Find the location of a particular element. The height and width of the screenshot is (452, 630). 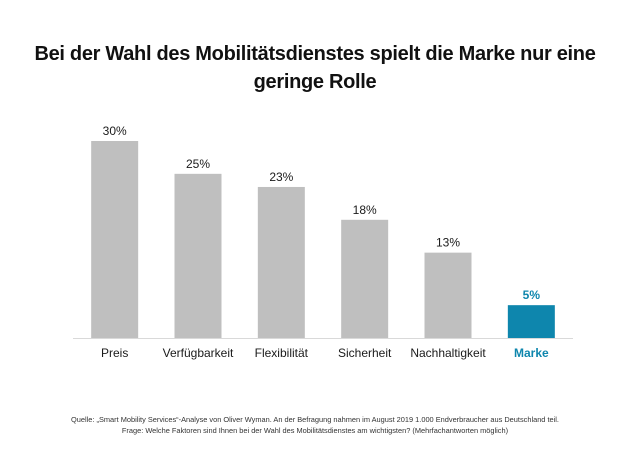

bar-verfügbarkeit is located at coordinates (198, 255).